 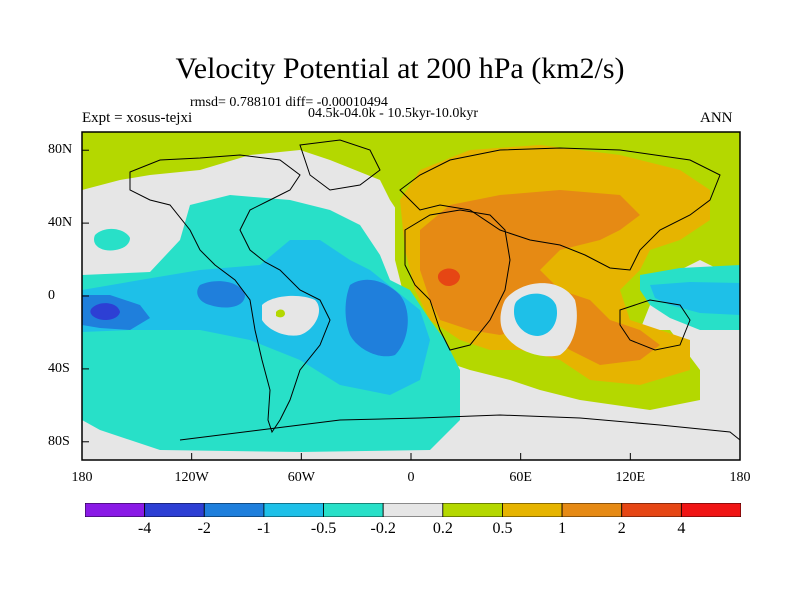 I want to click on x-tick-label: 60W, so click(x=301, y=477).